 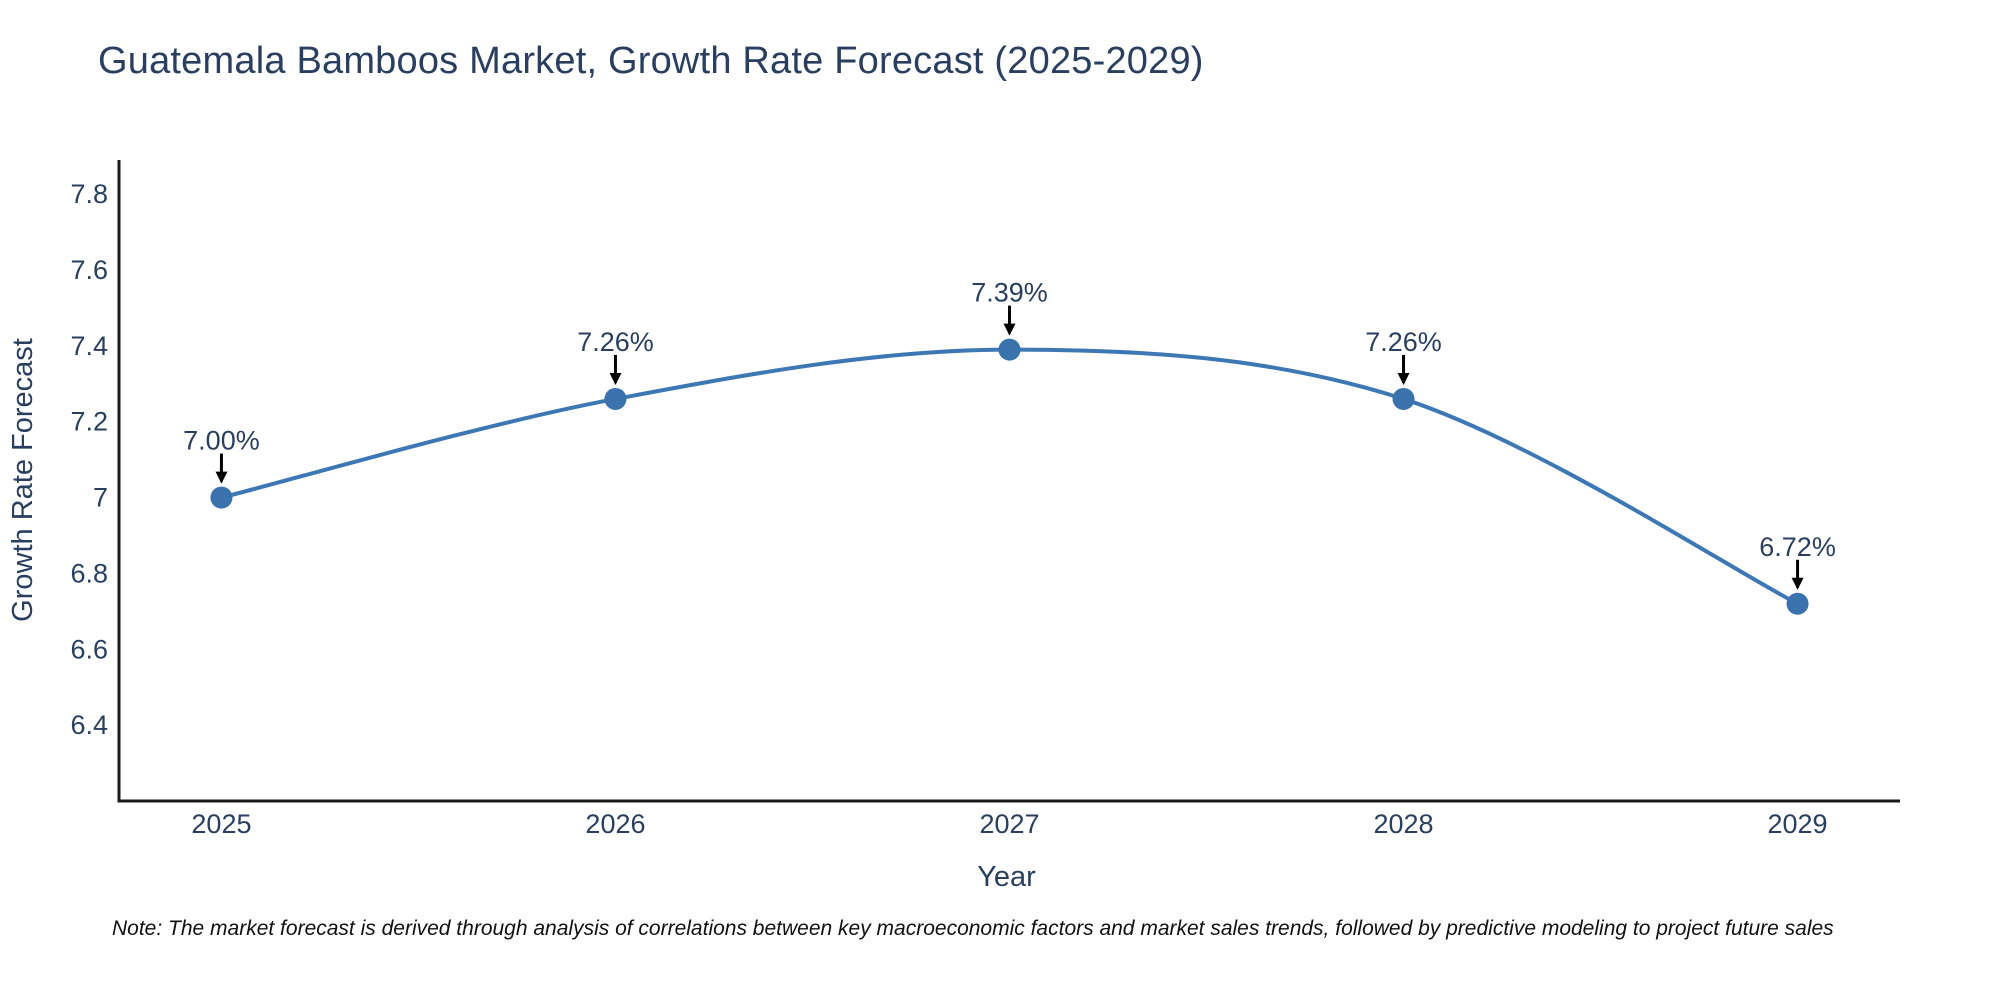 I want to click on x-tick-label: 2027, so click(x=1009, y=824).